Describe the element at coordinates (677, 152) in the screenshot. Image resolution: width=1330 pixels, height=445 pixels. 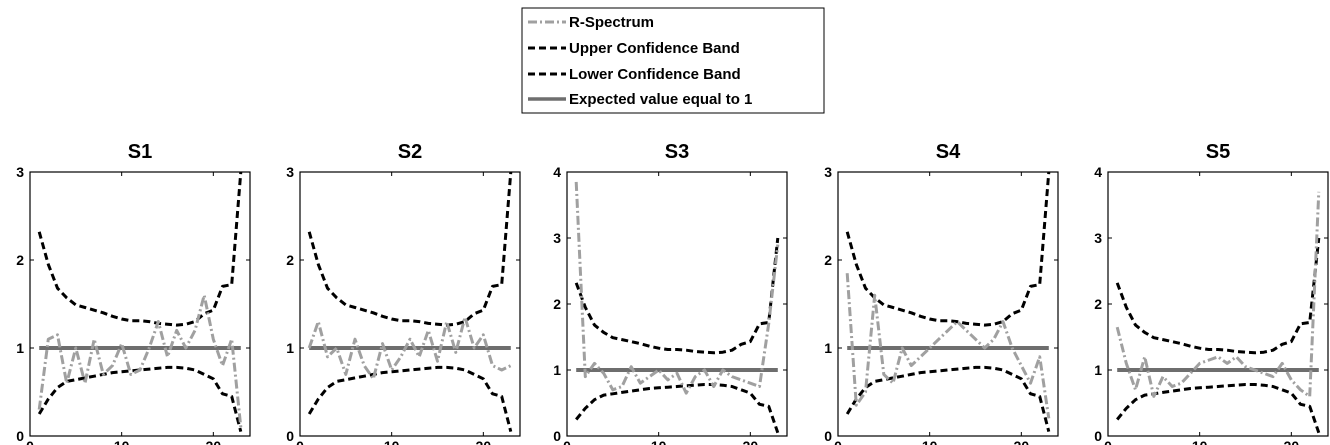
I see `panel-s3-title: S3` at that location.